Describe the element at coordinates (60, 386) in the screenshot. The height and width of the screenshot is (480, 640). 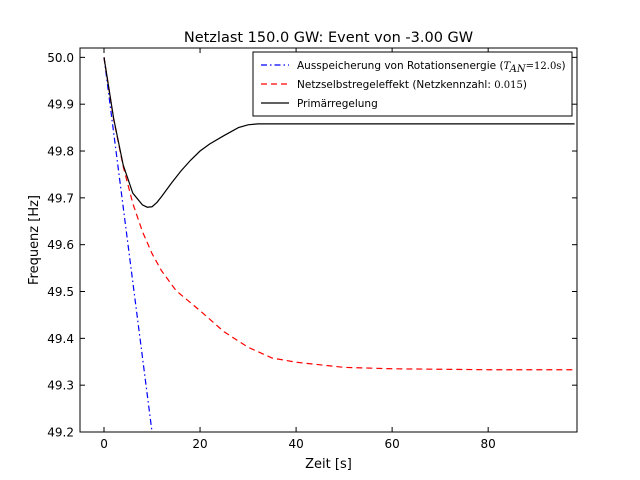
I see `y-tick-label: 49.3` at that location.